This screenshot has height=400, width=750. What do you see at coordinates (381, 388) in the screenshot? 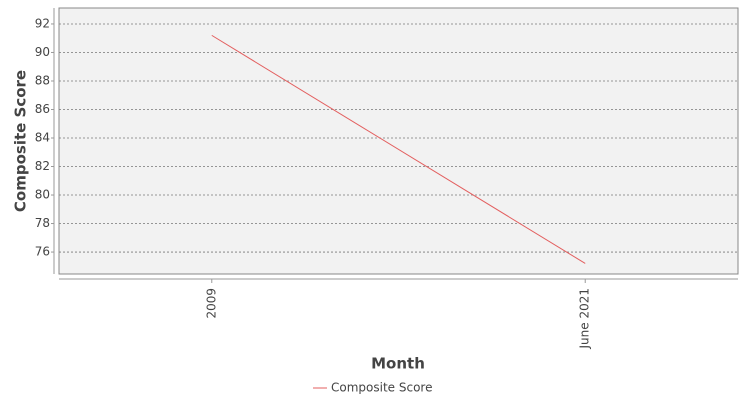
I see `legend-label: Composite Score` at bounding box center [381, 388].